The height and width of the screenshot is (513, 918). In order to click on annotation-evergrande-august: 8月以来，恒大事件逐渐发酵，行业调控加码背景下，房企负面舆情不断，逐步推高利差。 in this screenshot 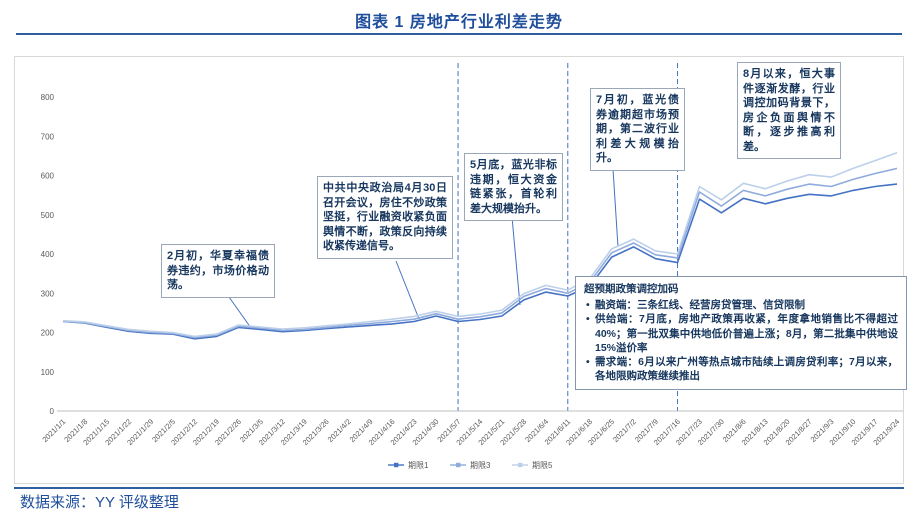, I will do `click(789, 111)`.